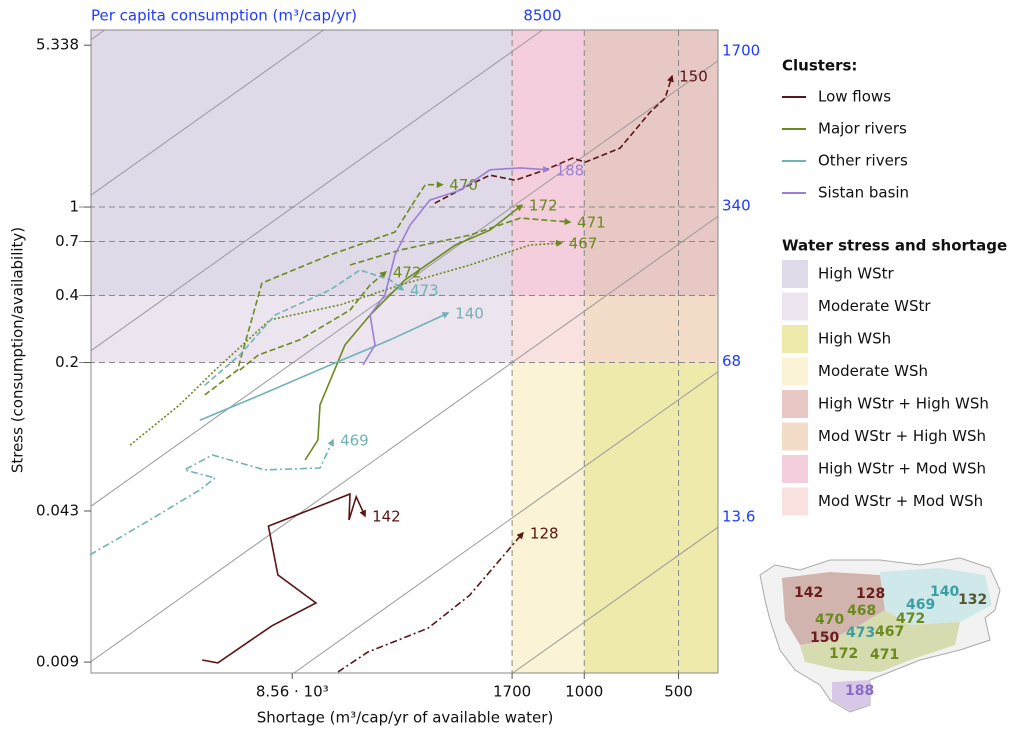 This screenshot has height=733, width=1024. I want to click on map-label: 473, so click(860, 633).